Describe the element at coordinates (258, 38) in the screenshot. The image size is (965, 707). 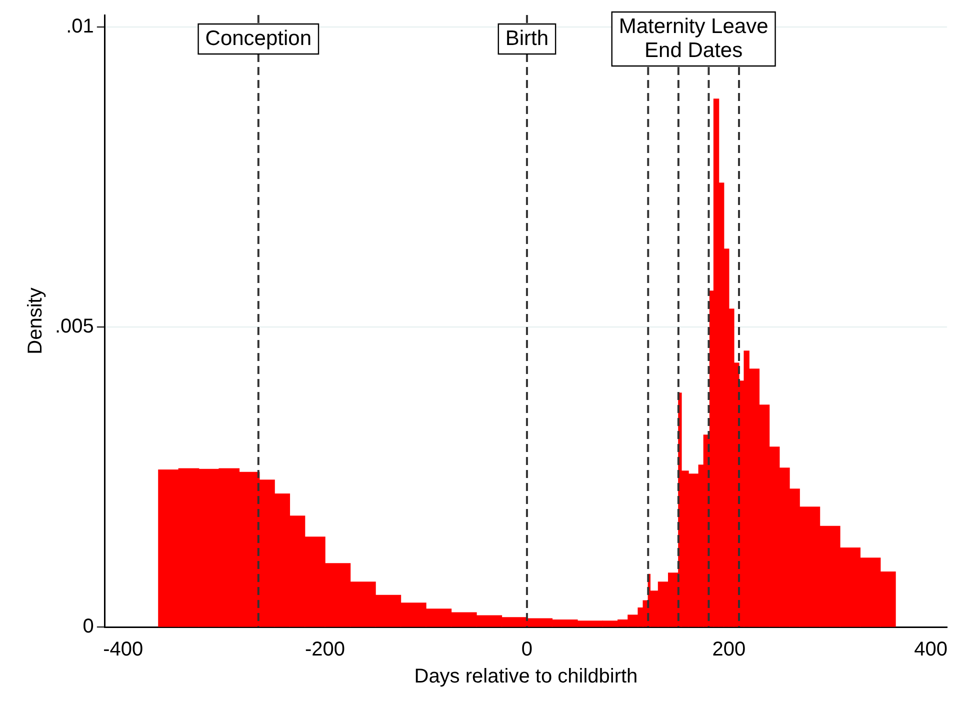
I see `ref-line-label: Conception` at that location.